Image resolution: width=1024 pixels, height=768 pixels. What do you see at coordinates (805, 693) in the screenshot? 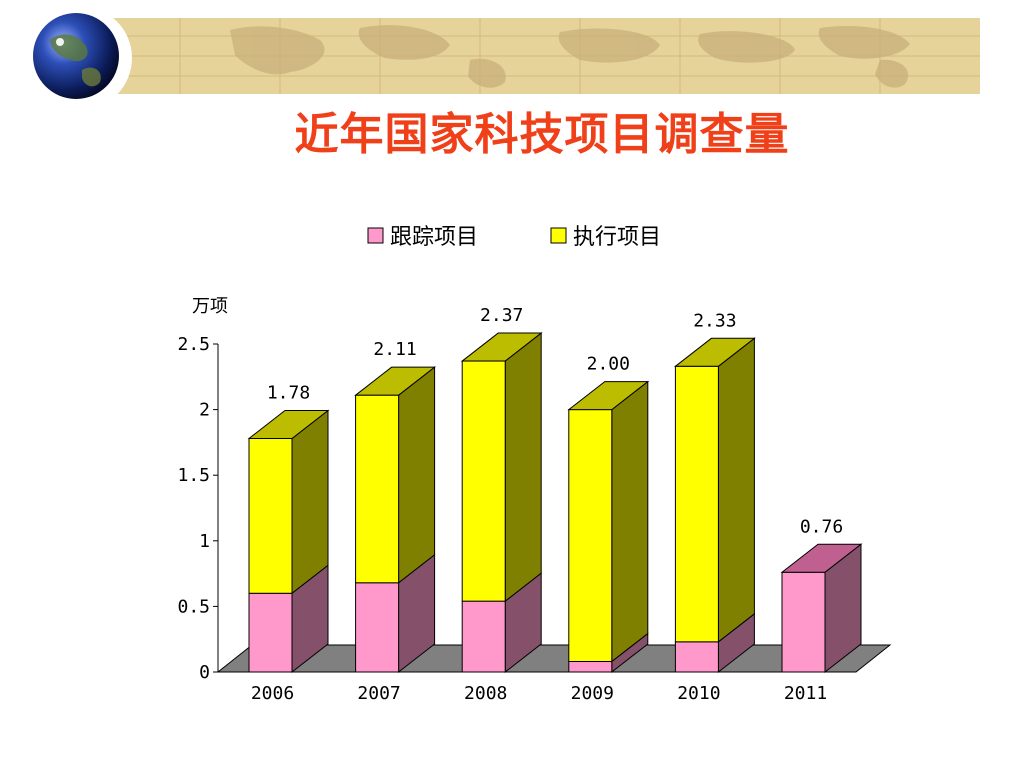
I see `x-tick-label: 2011` at bounding box center [805, 693].